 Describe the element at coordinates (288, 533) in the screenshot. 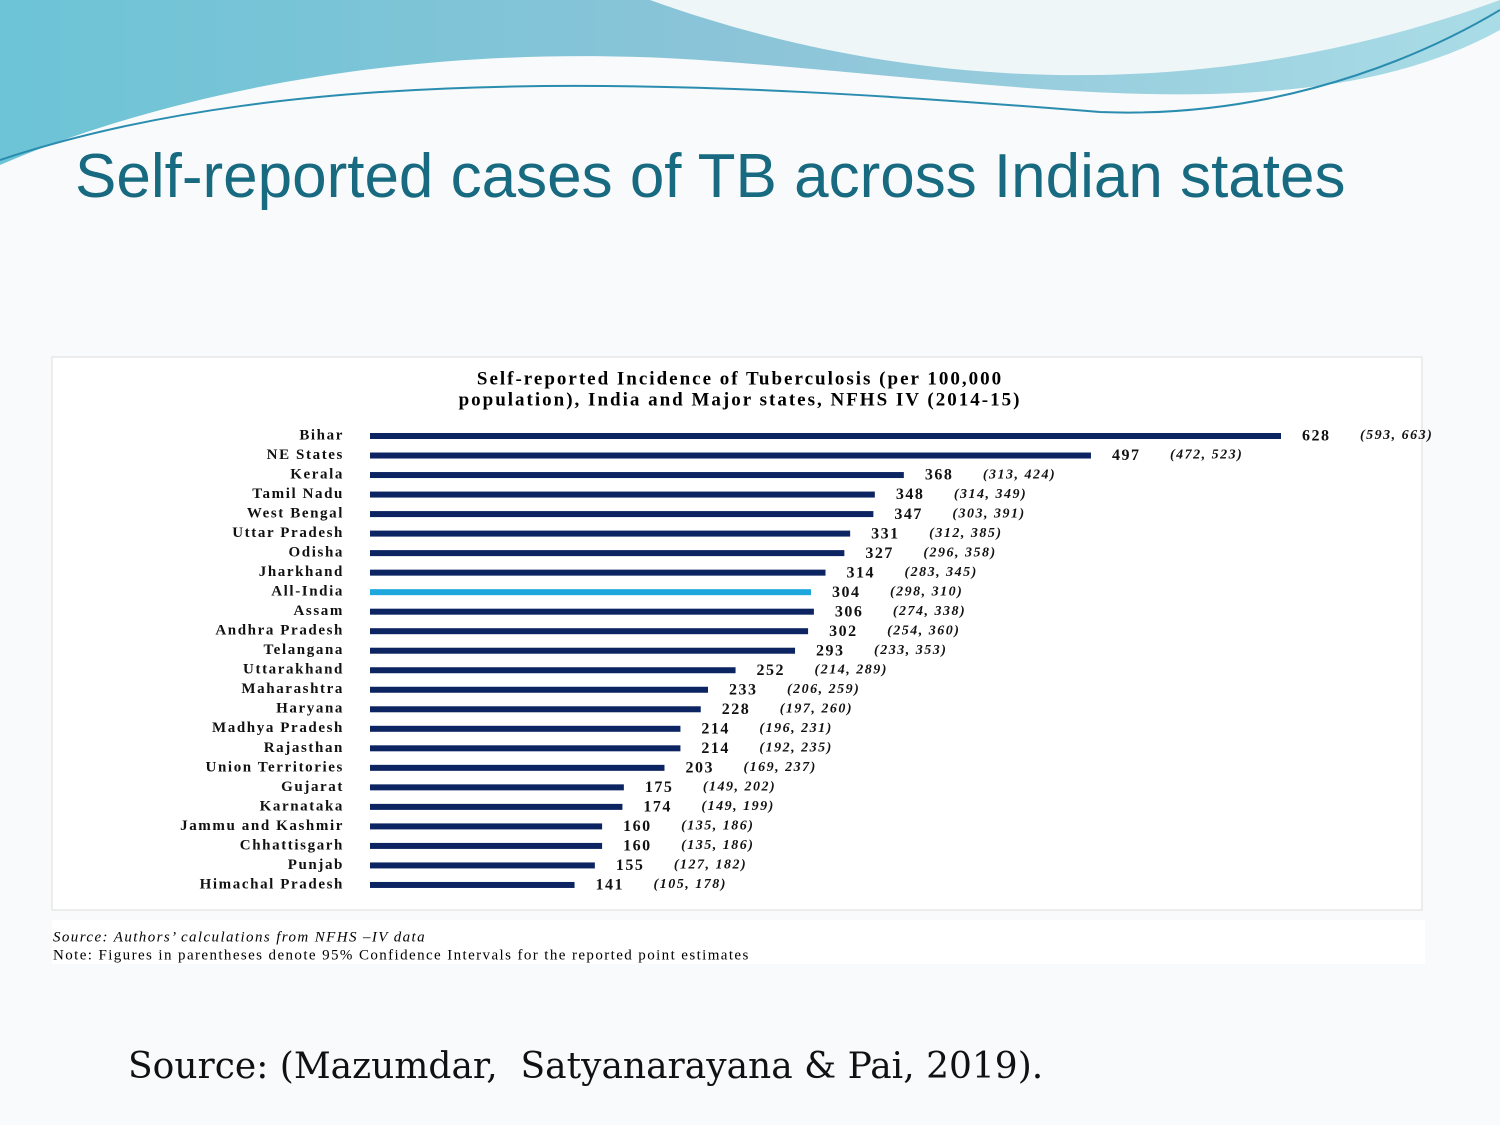

I see `category-label: Uttar Pradesh` at that location.